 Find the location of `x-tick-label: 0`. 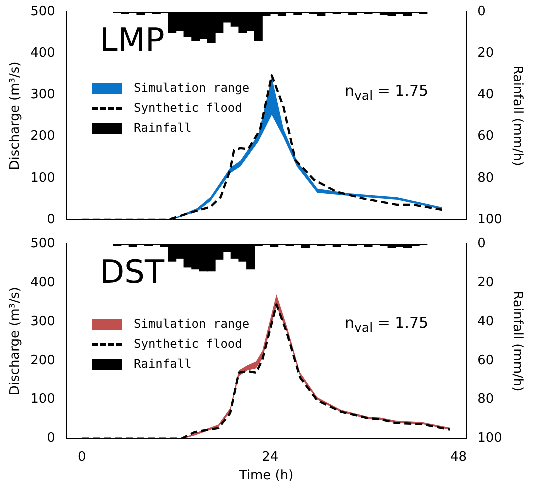

x-tick-label: 0 is located at coordinates (82, 457).